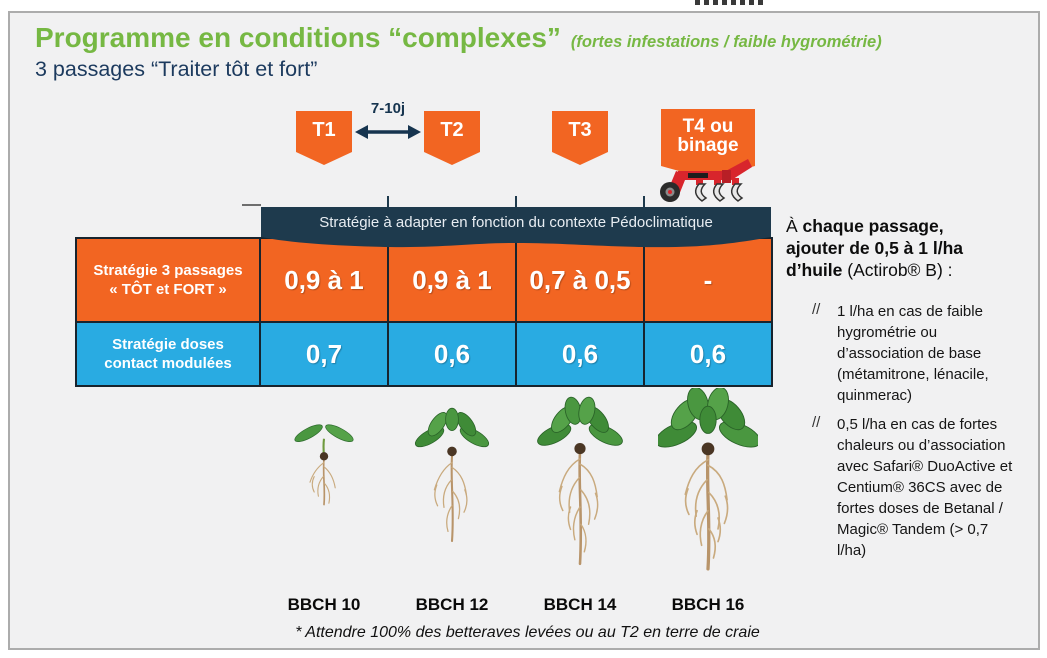 Image resolution: width=1047 pixels, height=658 pixels. Describe the element at coordinates (324, 280) in the screenshot. I see `row1-value-t1: 0,9 à 1` at that location.